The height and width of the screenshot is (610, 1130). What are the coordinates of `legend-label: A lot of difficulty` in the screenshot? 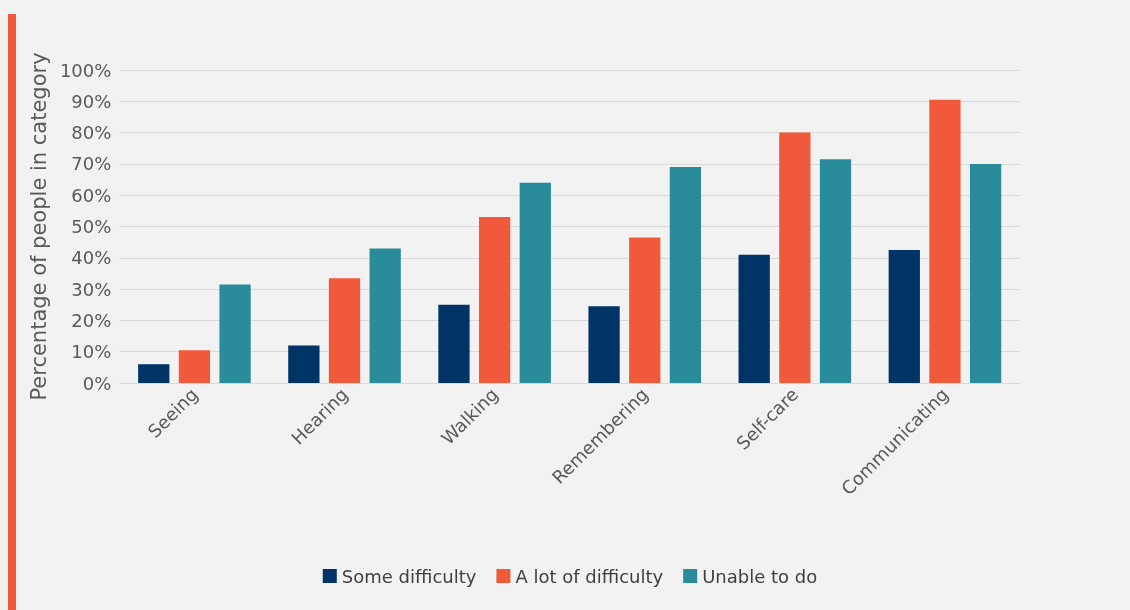 It's located at (589, 576).